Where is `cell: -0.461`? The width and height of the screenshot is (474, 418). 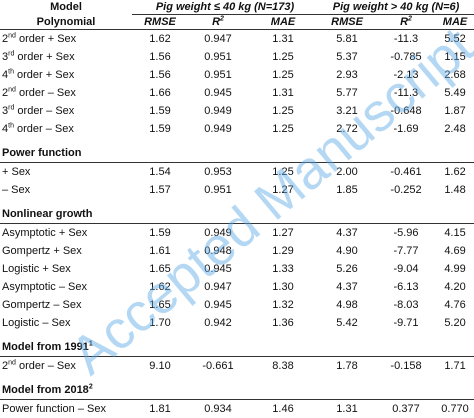
cell: -0.461 is located at coordinates (406, 172).